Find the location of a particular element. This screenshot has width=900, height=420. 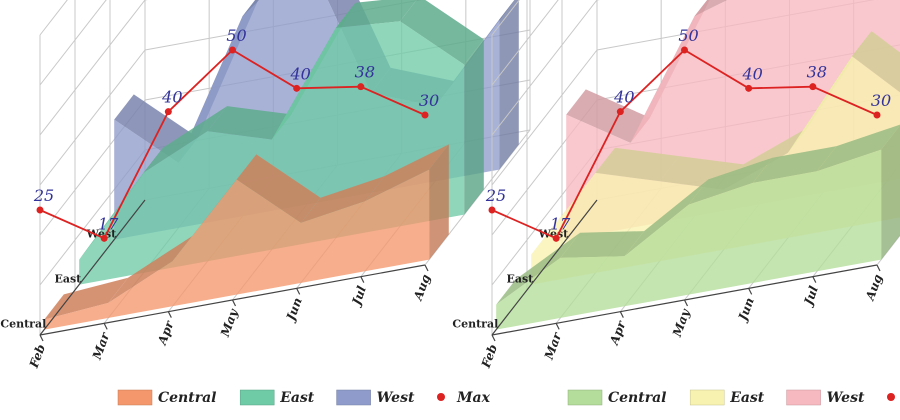

legend-label-max: Max is located at coordinates (473, 398).